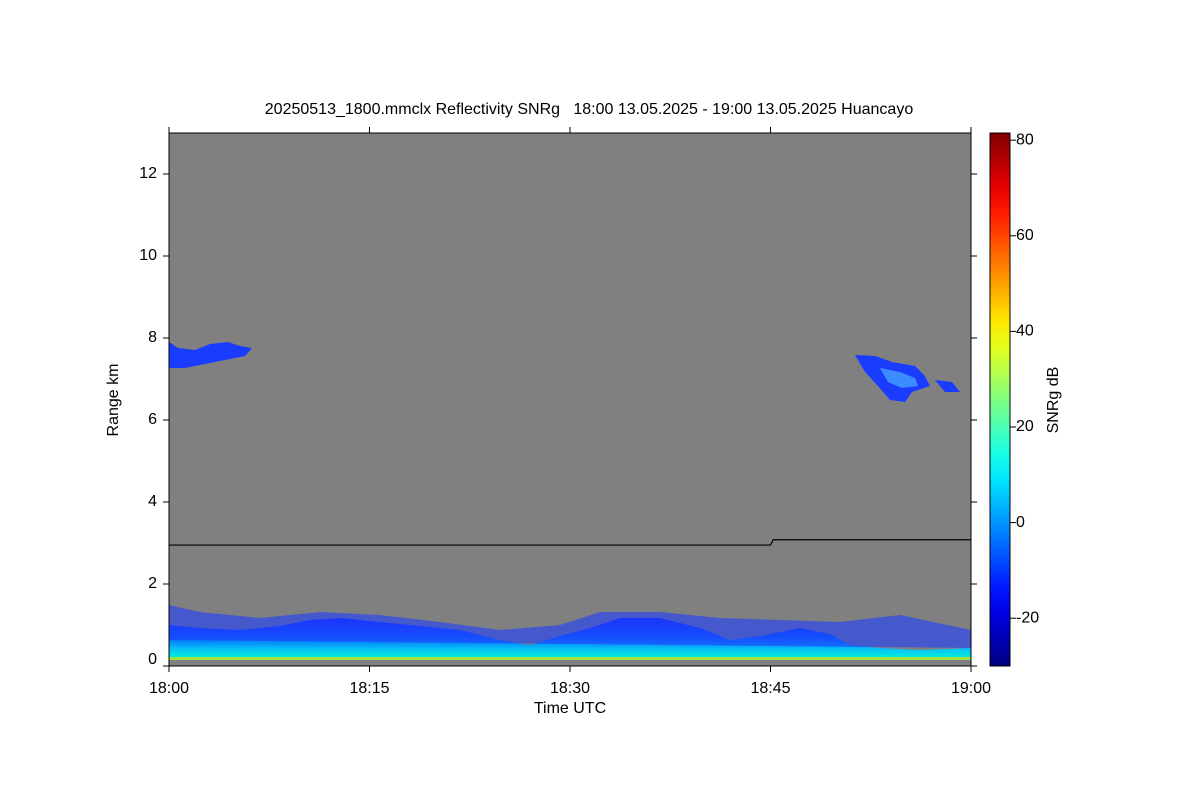 The width and height of the screenshot is (1200, 805). What do you see at coordinates (152, 659) in the screenshot?
I see `y-tick-label: 0` at bounding box center [152, 659].